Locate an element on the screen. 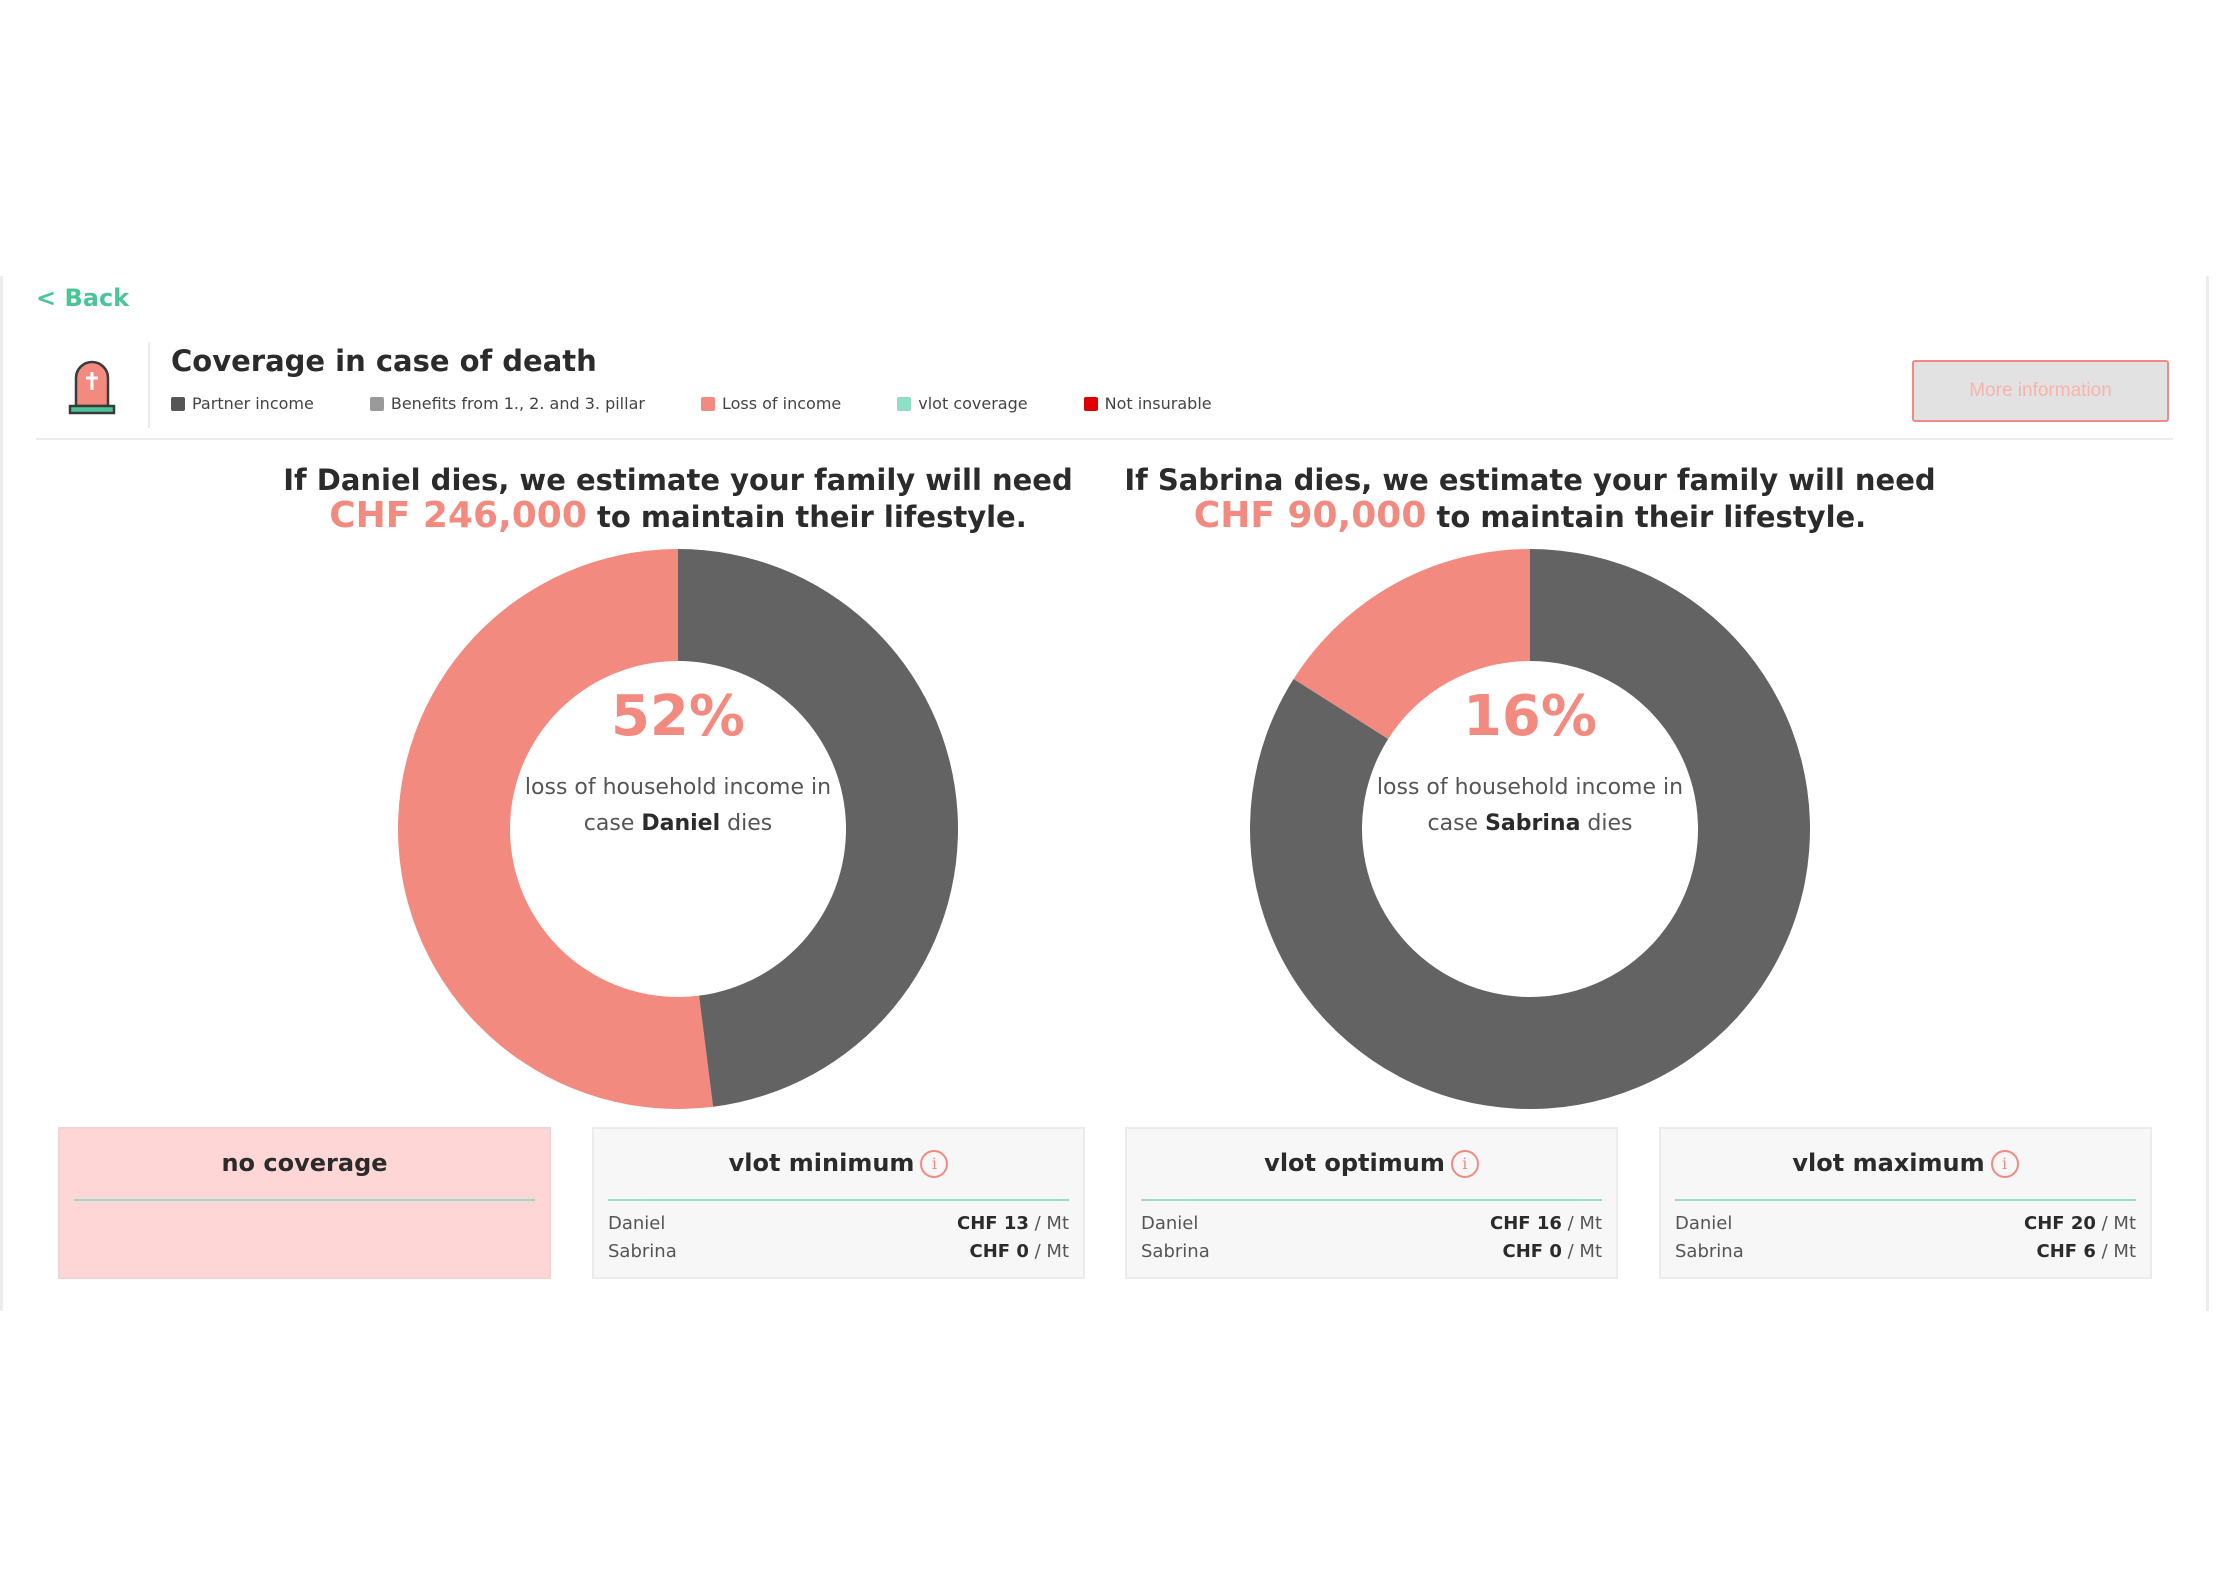 This screenshot has width=2221, height=1580. plan-price: CHF 13 / Mt is located at coordinates (1013, 1223).